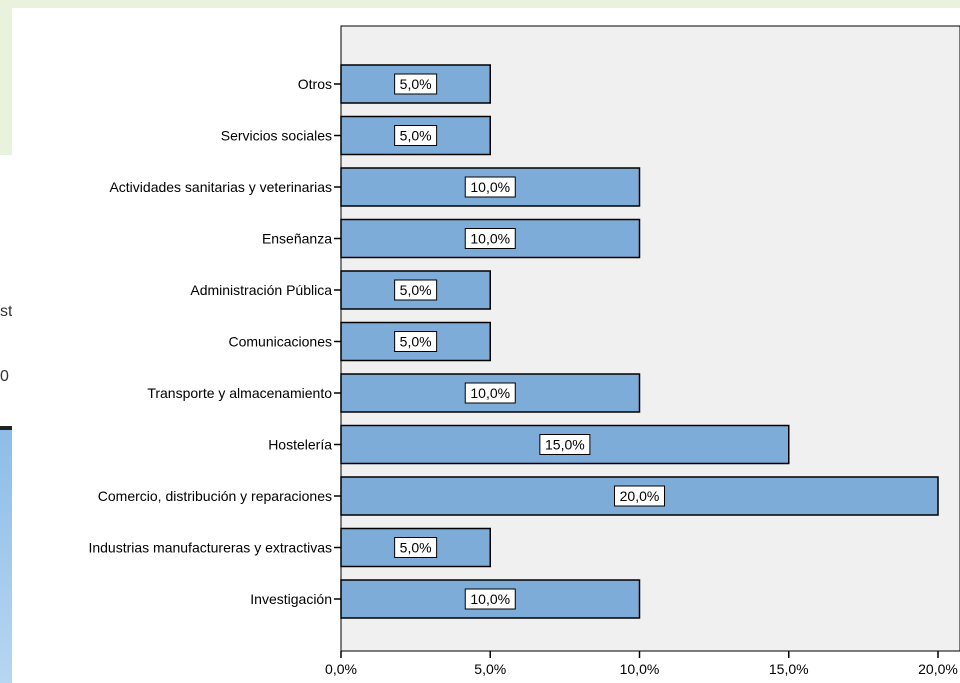 The width and height of the screenshot is (960, 683). Describe the element at coordinates (7, 428) in the screenshot. I see `background-divider` at that location.